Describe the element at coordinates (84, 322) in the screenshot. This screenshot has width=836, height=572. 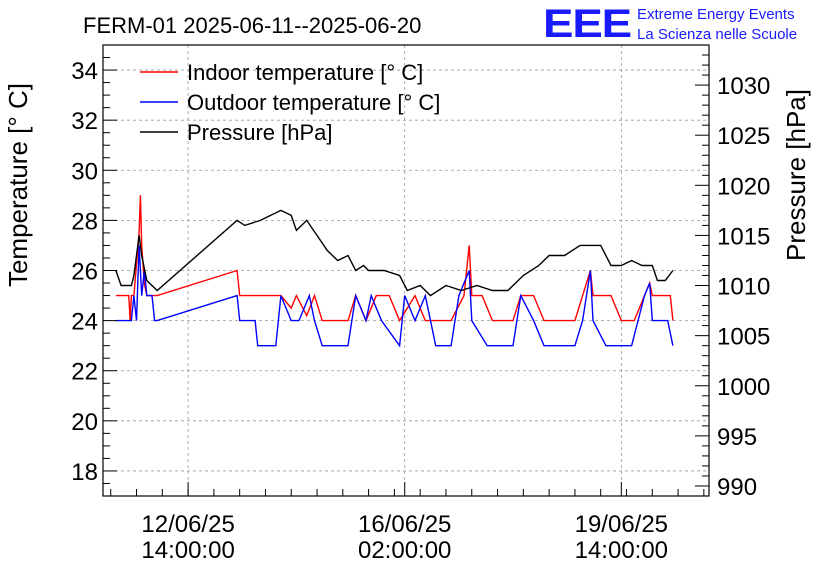
I see `y-left-tick-label: 24` at that location.